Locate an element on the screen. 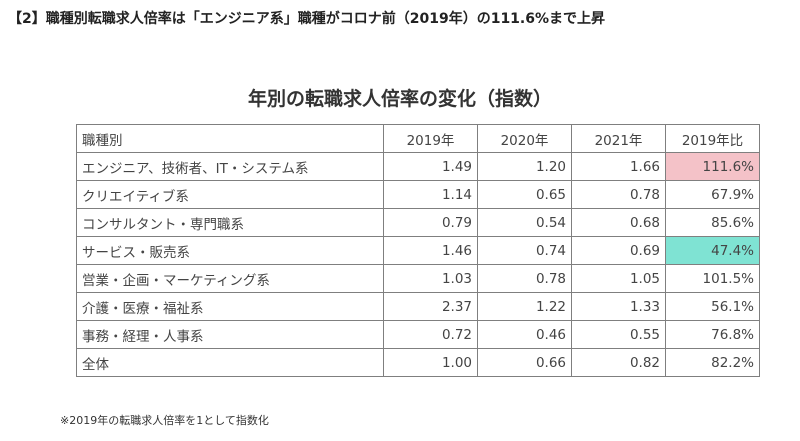  cell-2019: 0.79 is located at coordinates (430, 222).